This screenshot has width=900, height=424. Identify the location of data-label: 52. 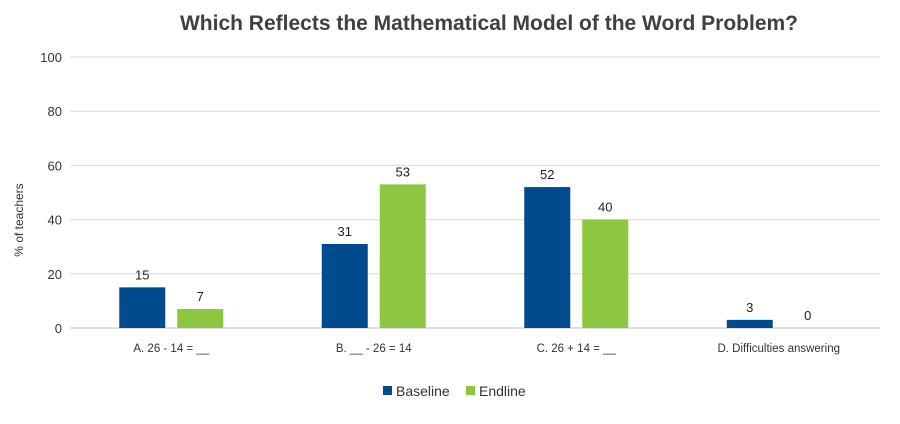
(547, 174).